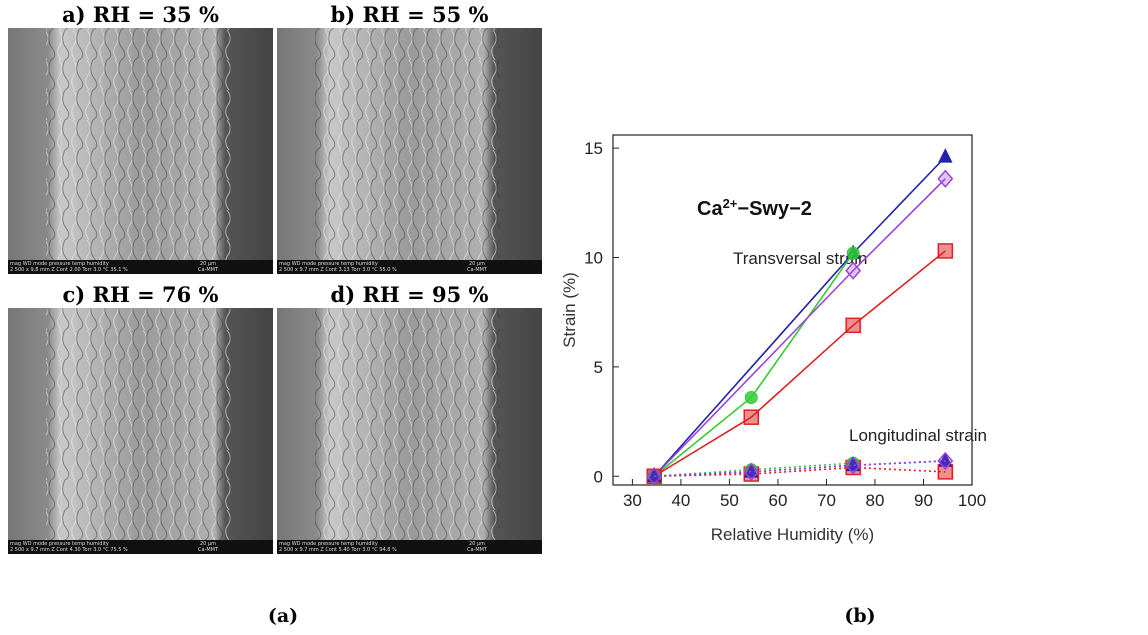 Image resolution: width=1148 pixels, height=635 pixels. I want to click on y-tick-label: 0, so click(598, 476).